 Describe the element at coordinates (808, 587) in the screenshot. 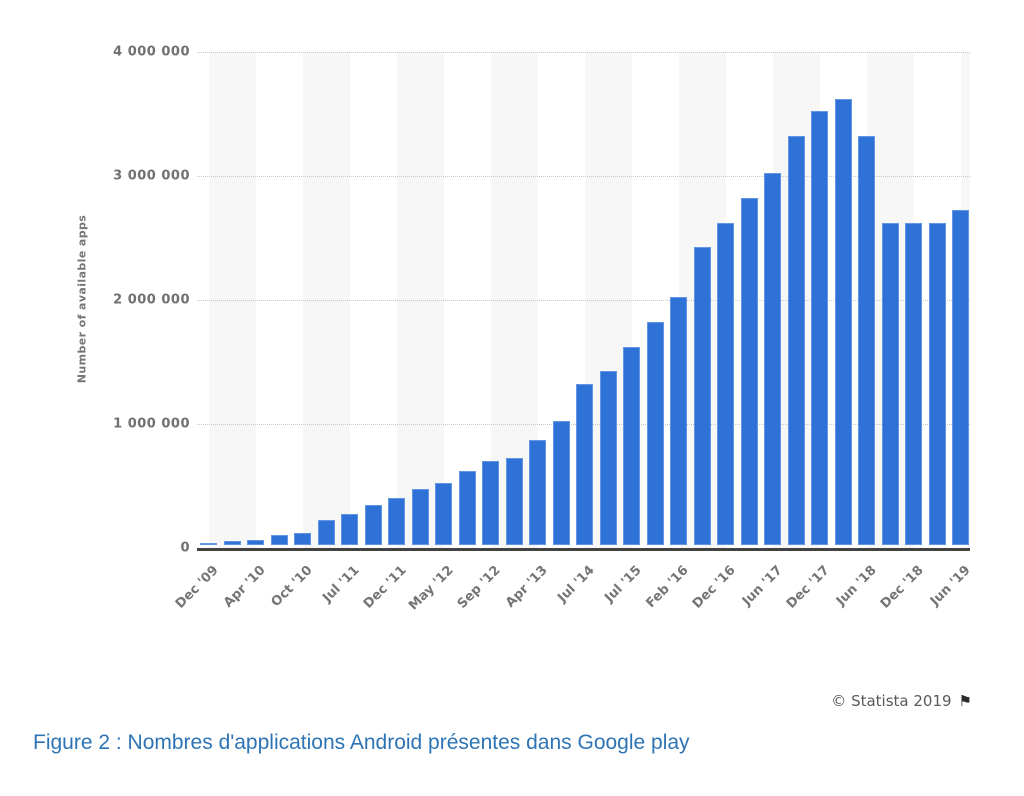

I see `x-tick-label: Dec '17` at that location.